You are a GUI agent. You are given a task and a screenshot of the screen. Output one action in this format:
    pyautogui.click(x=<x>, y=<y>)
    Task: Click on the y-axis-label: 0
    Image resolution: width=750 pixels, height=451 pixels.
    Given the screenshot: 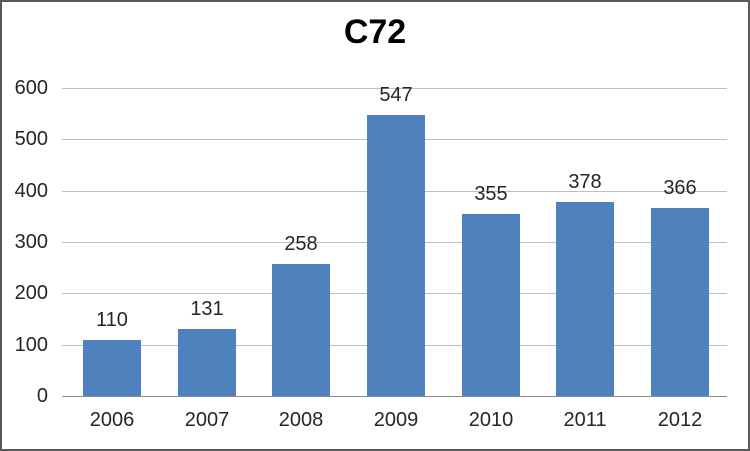 What is the action you would take?
    pyautogui.click(x=42, y=396)
    